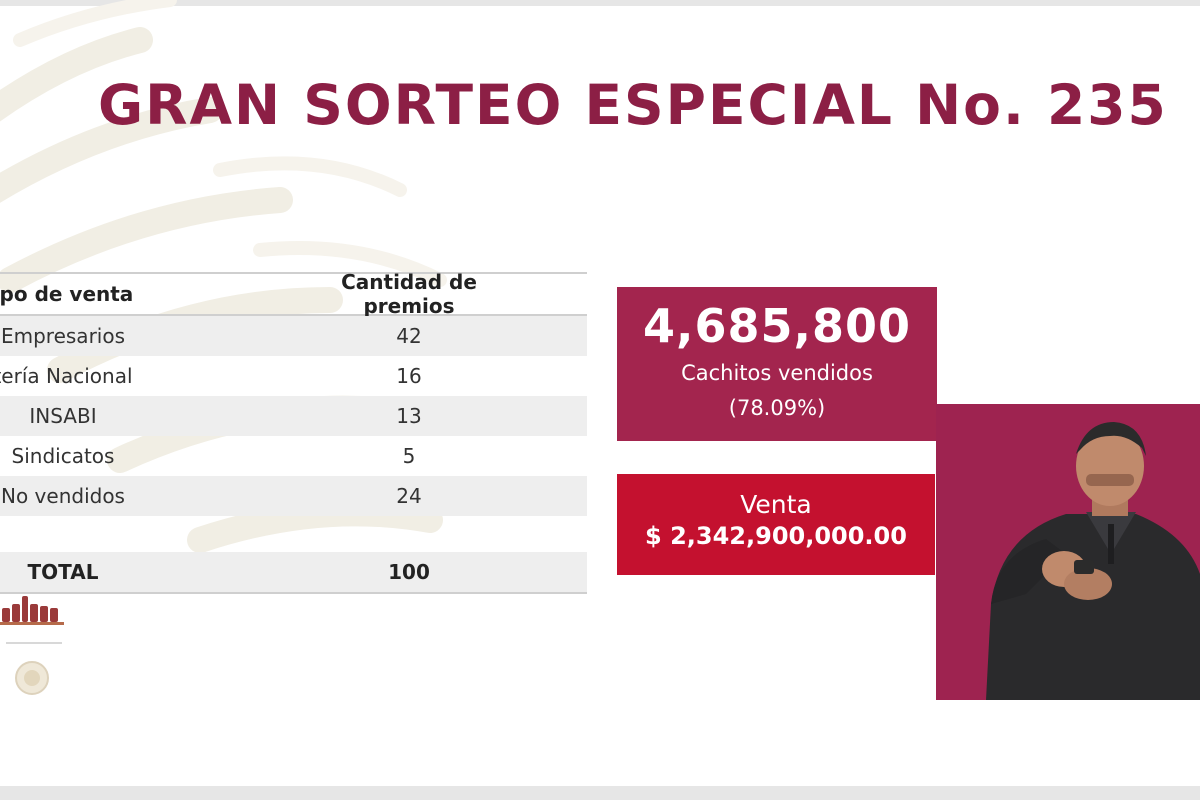 This screenshot has height=800, width=1200. What do you see at coordinates (777, 372) in the screenshot?
I see `tickets-sold-label: Cachitos vendidos` at bounding box center [777, 372].